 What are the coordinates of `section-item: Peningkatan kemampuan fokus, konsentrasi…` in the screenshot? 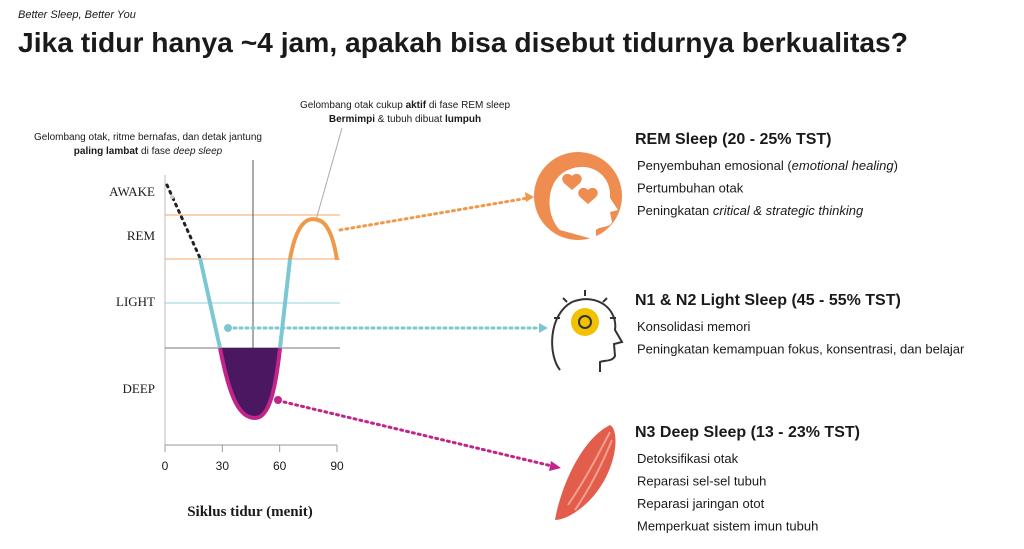 It's located at (801, 349).